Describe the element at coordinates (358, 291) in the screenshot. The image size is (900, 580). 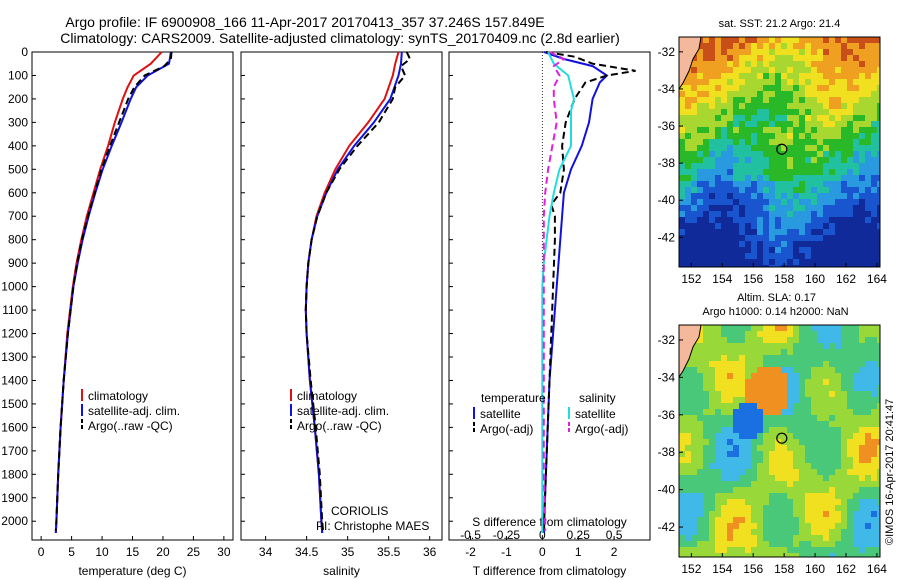
I see `series-line-argo-raw-qc-` at that location.